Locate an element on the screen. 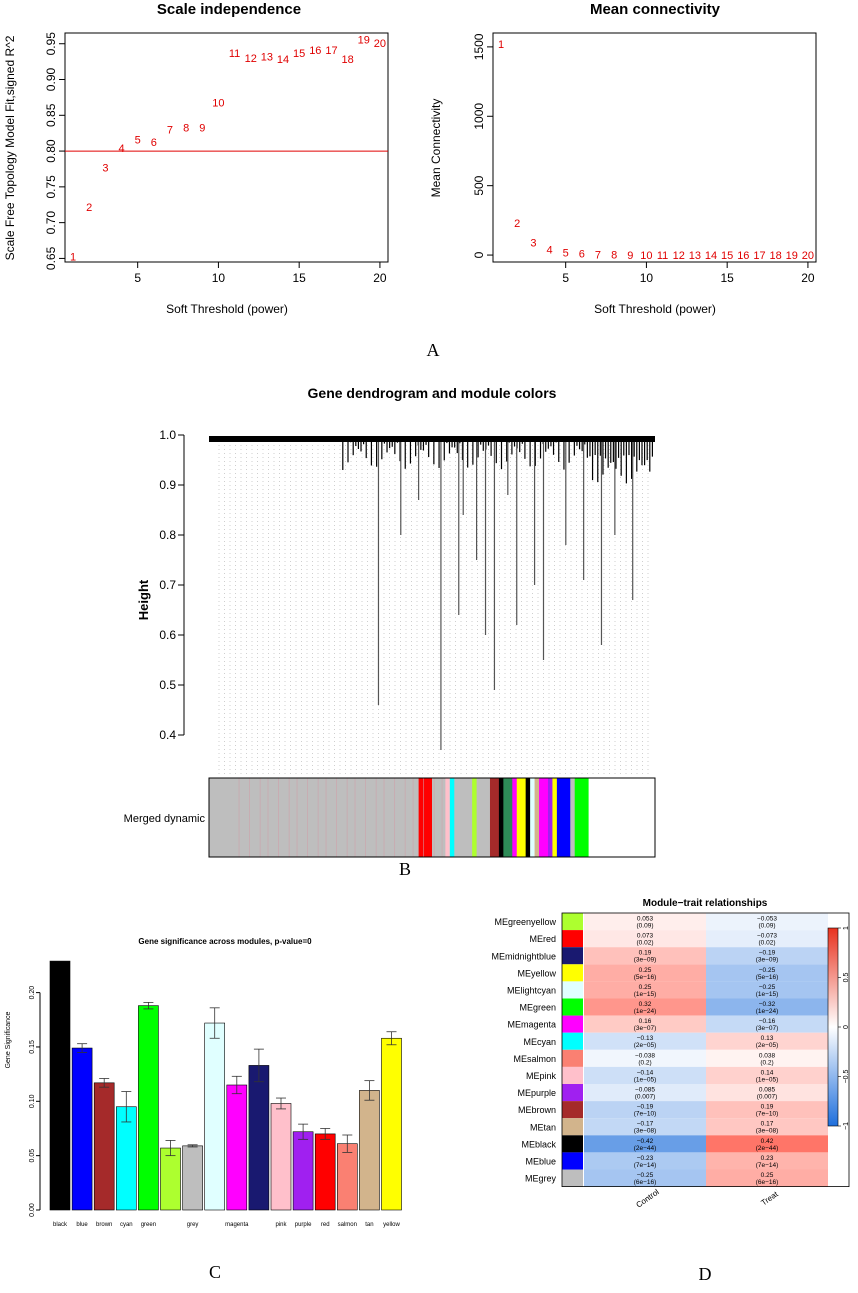 This screenshot has width=858, height=1293. panel-label-c: C is located at coordinates (215, 1272).